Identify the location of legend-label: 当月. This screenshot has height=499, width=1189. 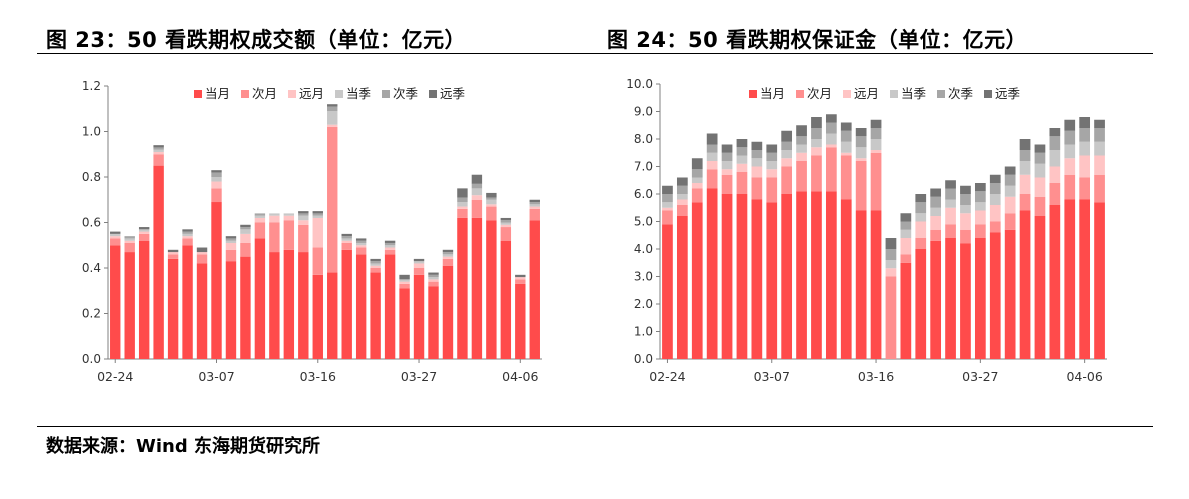
(217, 93).